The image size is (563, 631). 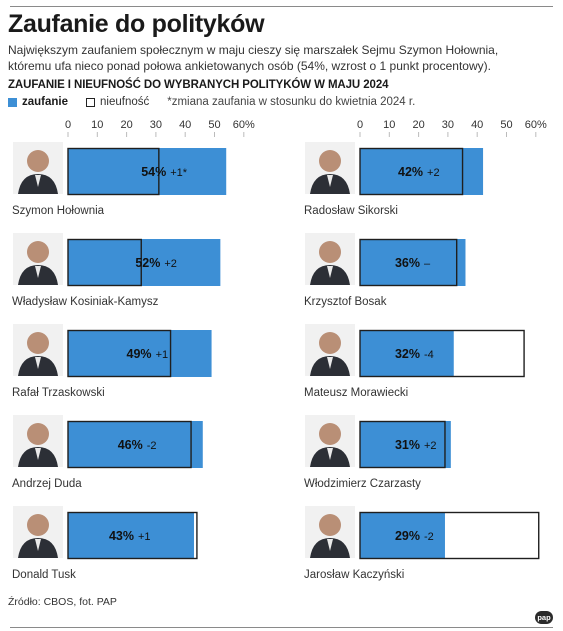 What do you see at coordinates (121, 536) in the screenshot?
I see `trust-value-donald-tusk: 43%` at bounding box center [121, 536].